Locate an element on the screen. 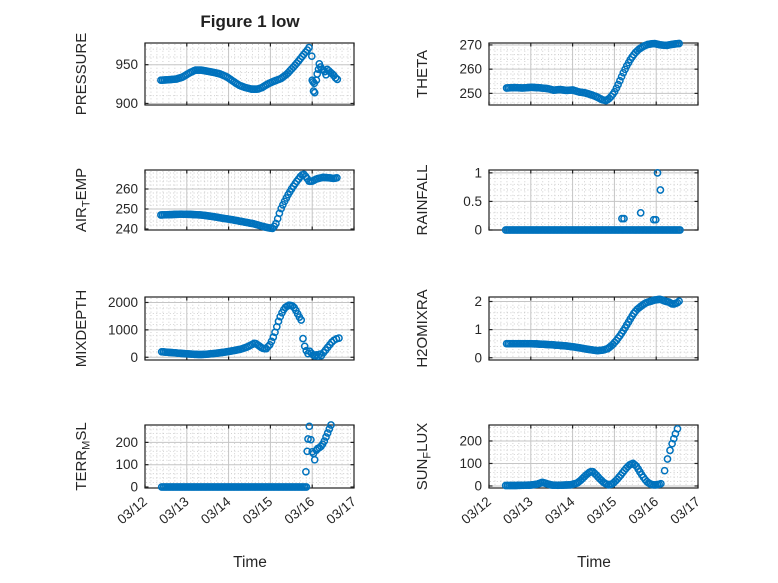 The height and width of the screenshot is (583, 778). y-tick-label: 270 is located at coordinates (470, 44).